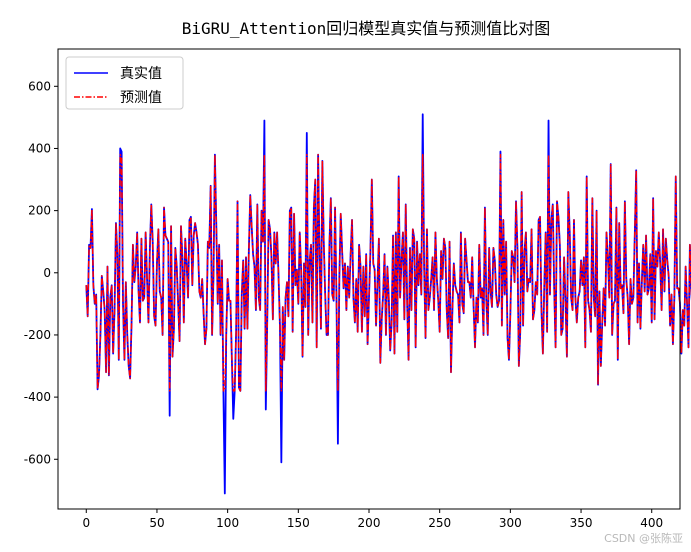 This screenshot has width=691, height=552. Describe the element at coordinates (439, 523) in the screenshot. I see `x-tick-label: 250` at that location.